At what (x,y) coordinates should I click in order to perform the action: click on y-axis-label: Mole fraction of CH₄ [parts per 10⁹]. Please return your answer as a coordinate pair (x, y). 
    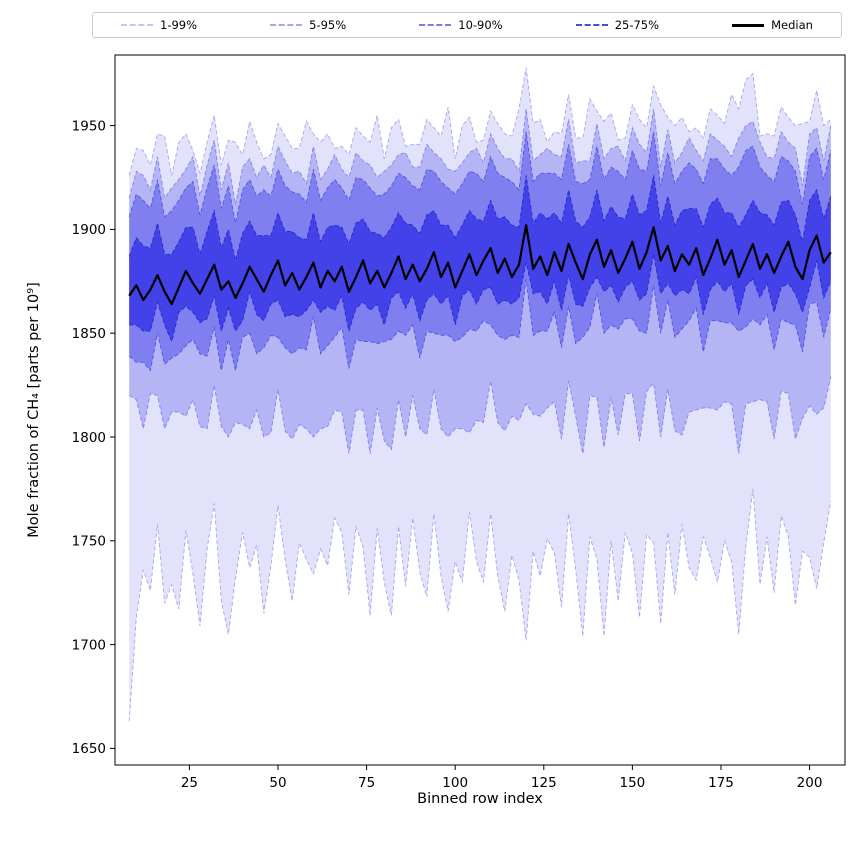
    Looking at the image, I should click on (34, 409).